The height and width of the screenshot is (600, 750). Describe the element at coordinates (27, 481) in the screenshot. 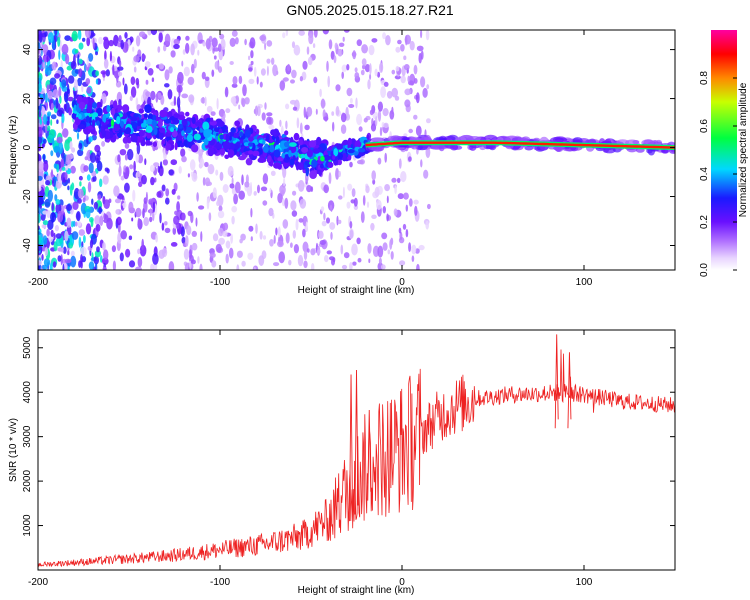

I see `snr-ytick-label: 2000` at that location.